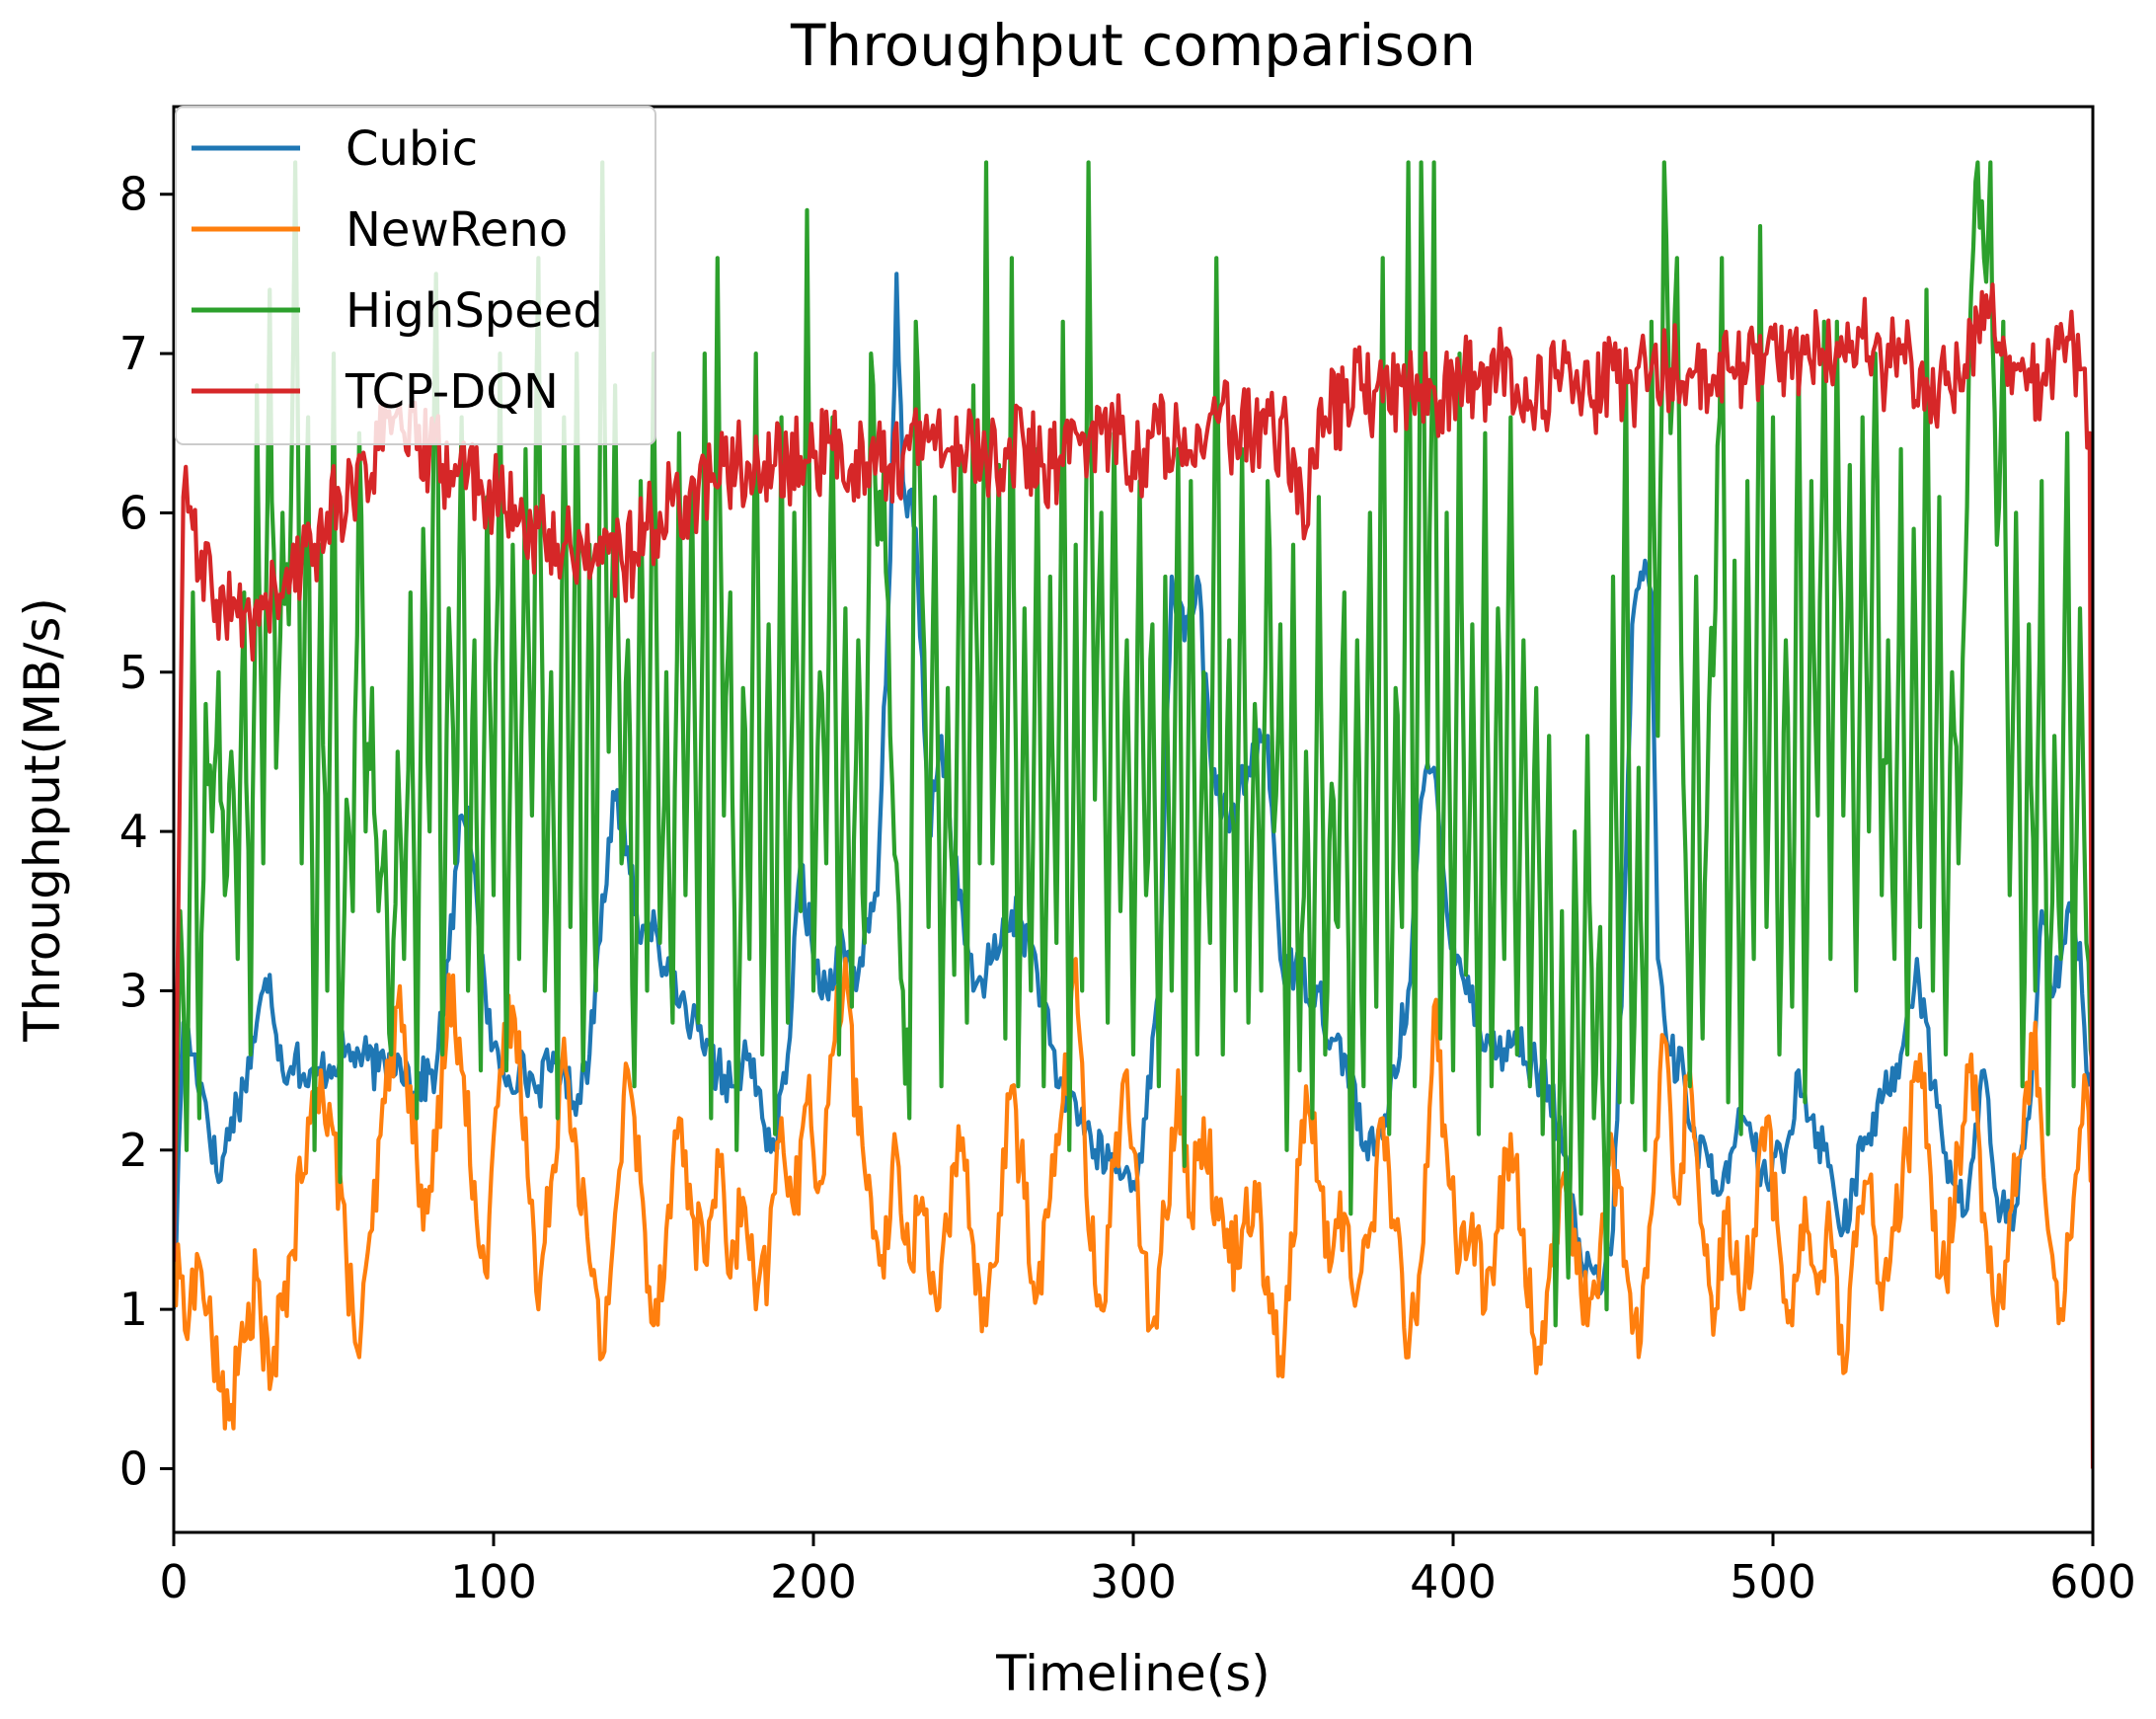 Image resolution: width=2156 pixels, height=1719 pixels. I want to click on y-tick-label: 0, so click(133, 1469).